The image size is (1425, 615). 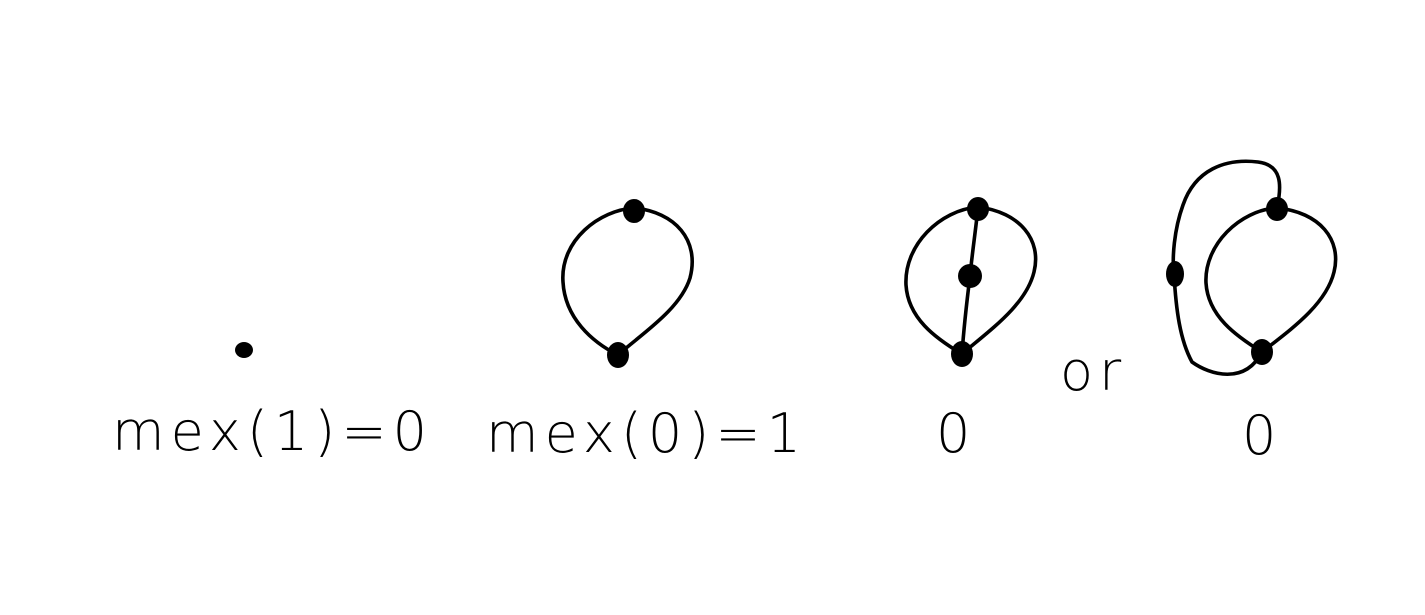 I want to click on vertex-side, so click(x=1175, y=274).